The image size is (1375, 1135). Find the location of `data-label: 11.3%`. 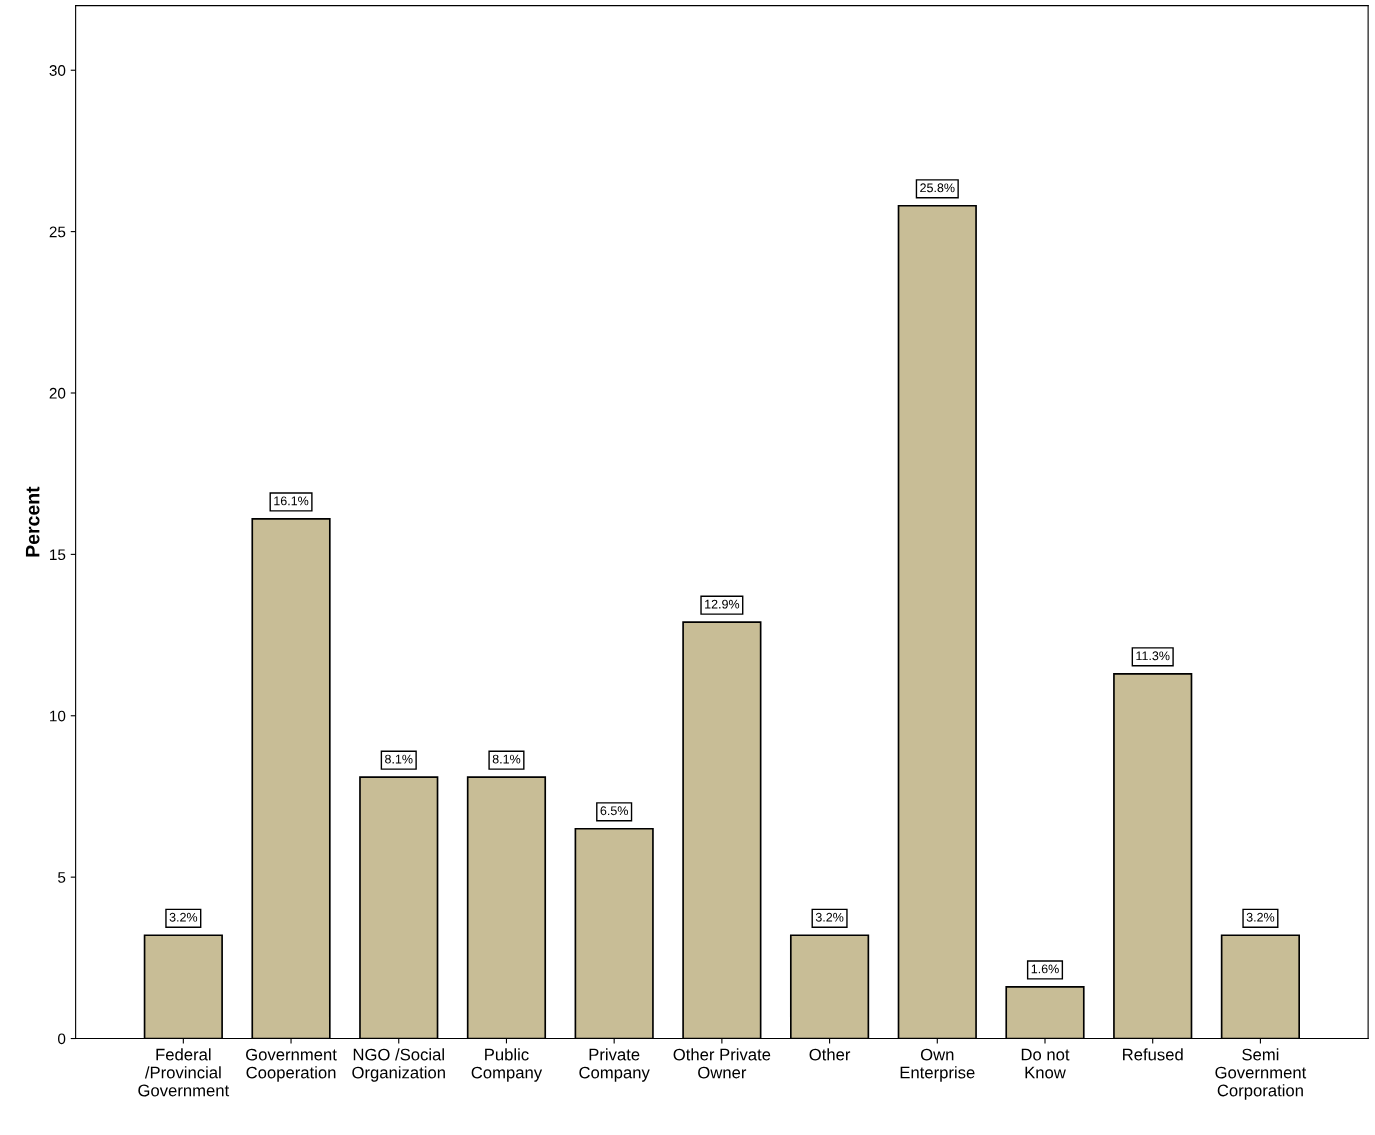

data-label: 11.3% is located at coordinates (1153, 656).